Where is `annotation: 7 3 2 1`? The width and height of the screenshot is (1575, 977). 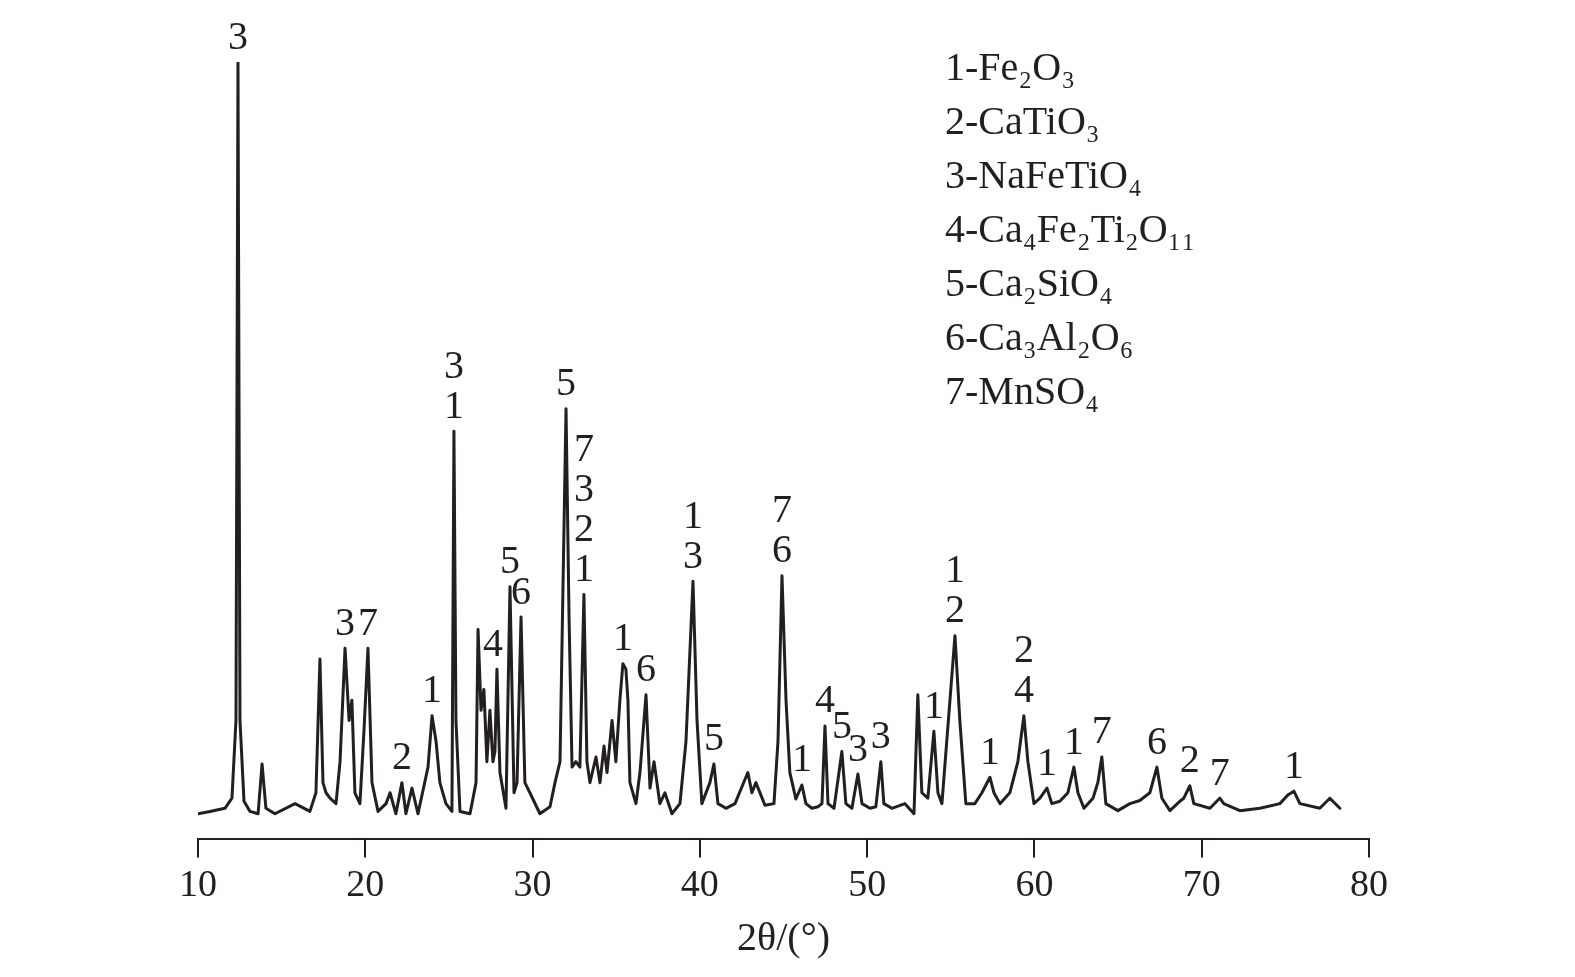
annotation: 7 3 2 1 is located at coordinates (583, 508).